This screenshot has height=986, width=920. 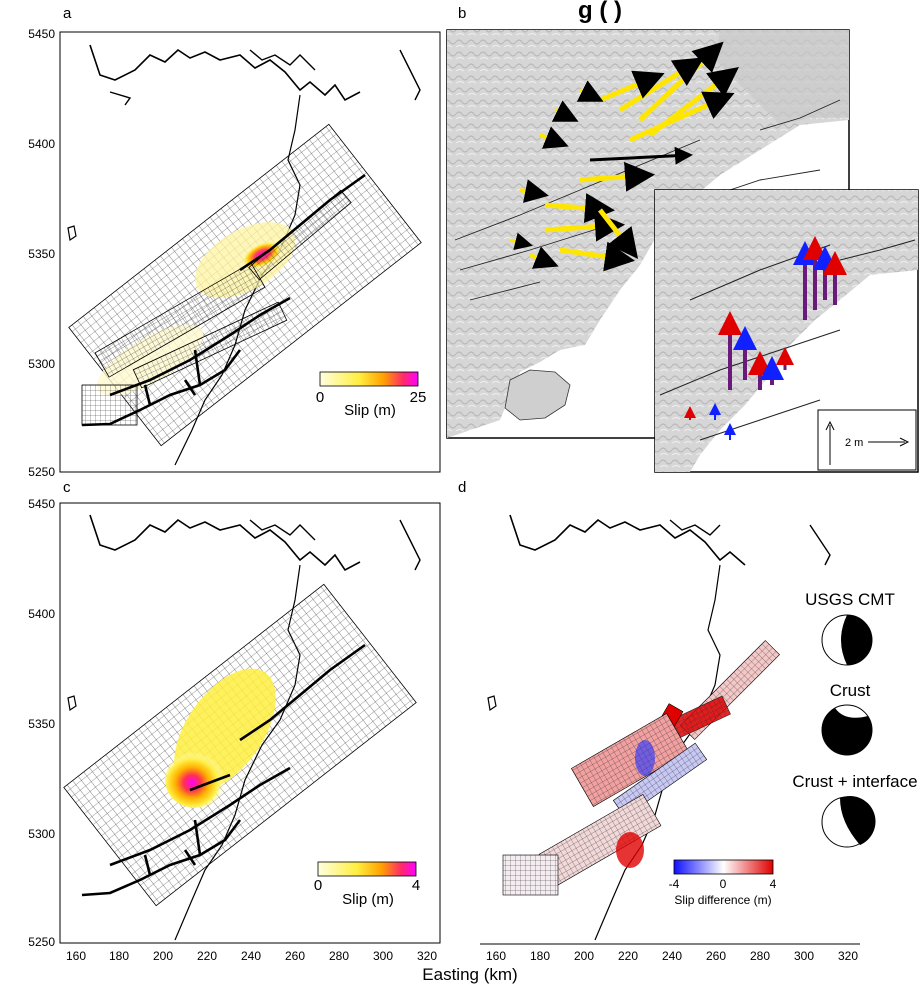 I want to click on y-tick-5250-bottom: 5250, so click(x=41, y=942).